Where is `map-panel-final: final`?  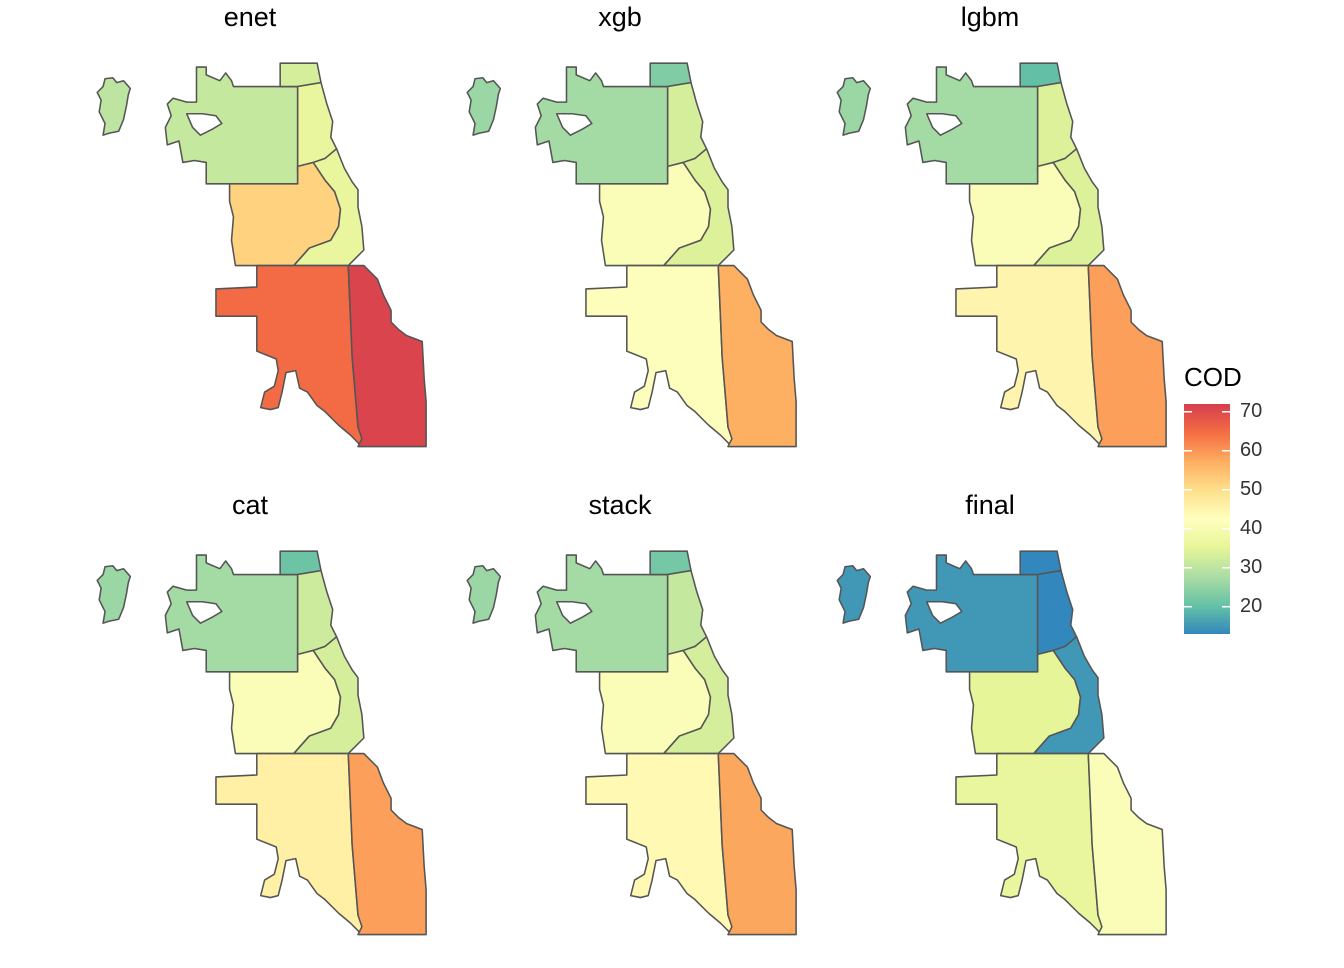 map-panel-final: final is located at coordinates (990, 728).